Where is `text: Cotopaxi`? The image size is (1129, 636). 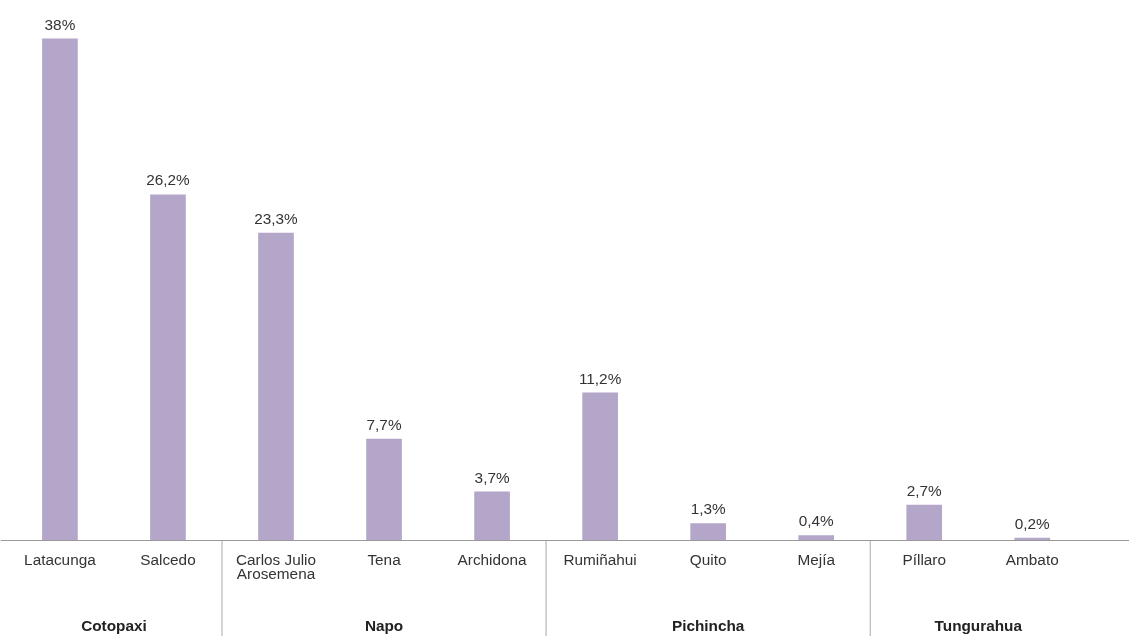
text: Cotopaxi is located at coordinates (114, 625).